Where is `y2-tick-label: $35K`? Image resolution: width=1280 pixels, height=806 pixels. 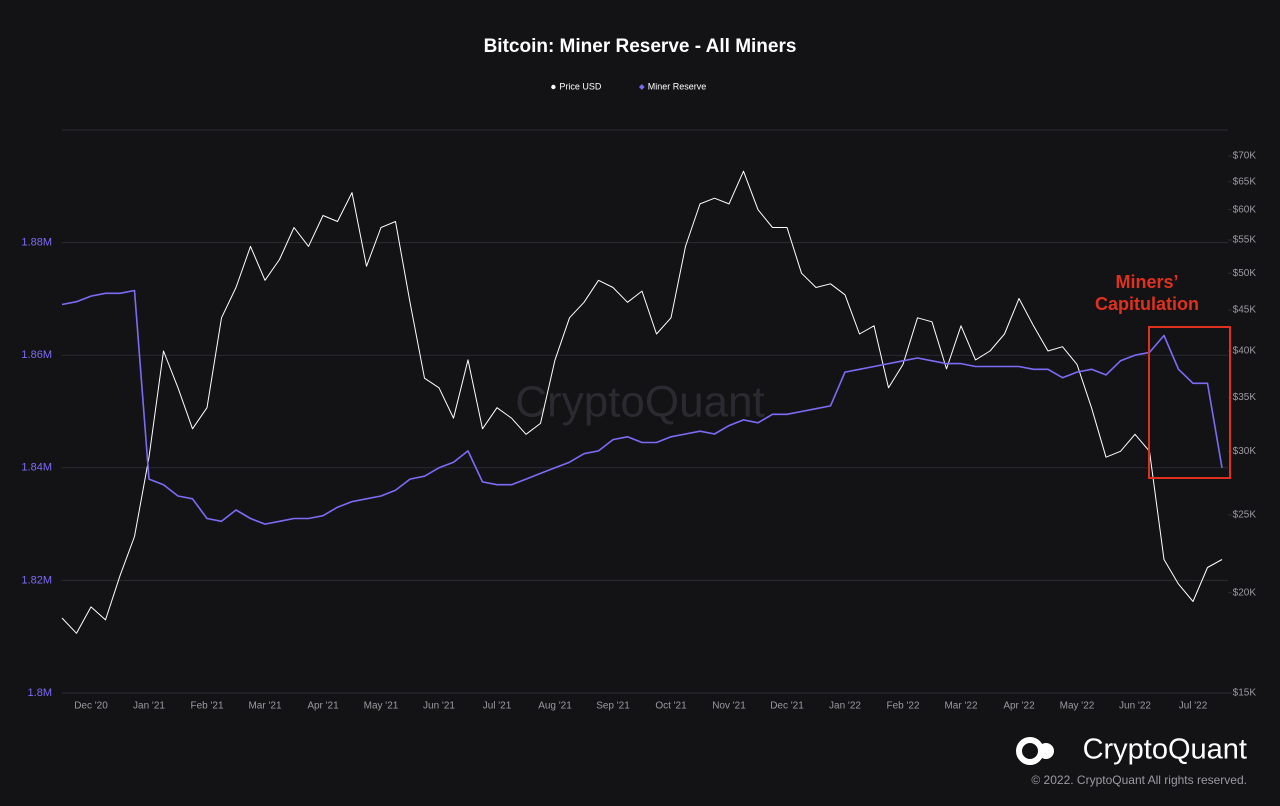
y2-tick-label: $35K is located at coordinates (1245, 397).